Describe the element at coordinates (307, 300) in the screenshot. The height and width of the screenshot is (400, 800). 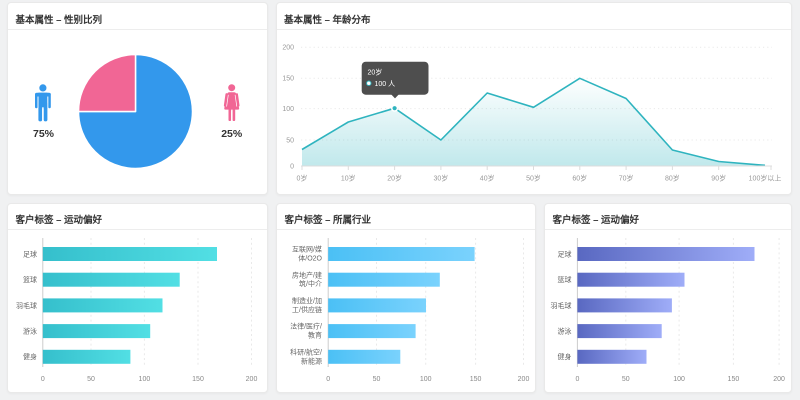
I see `svg-text: 制造业/加` at that location.